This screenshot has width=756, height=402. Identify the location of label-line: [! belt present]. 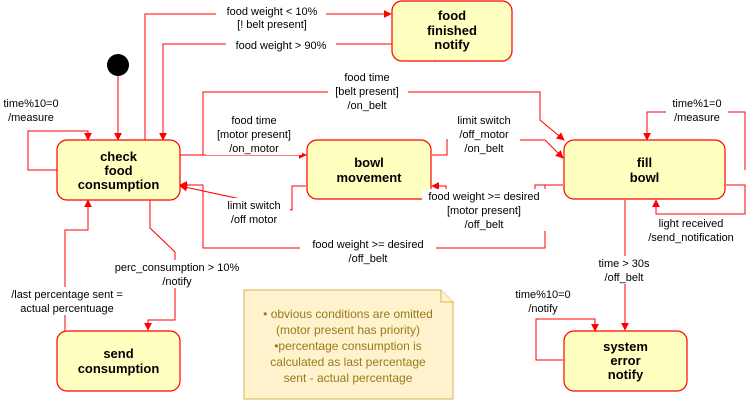
(272, 25).